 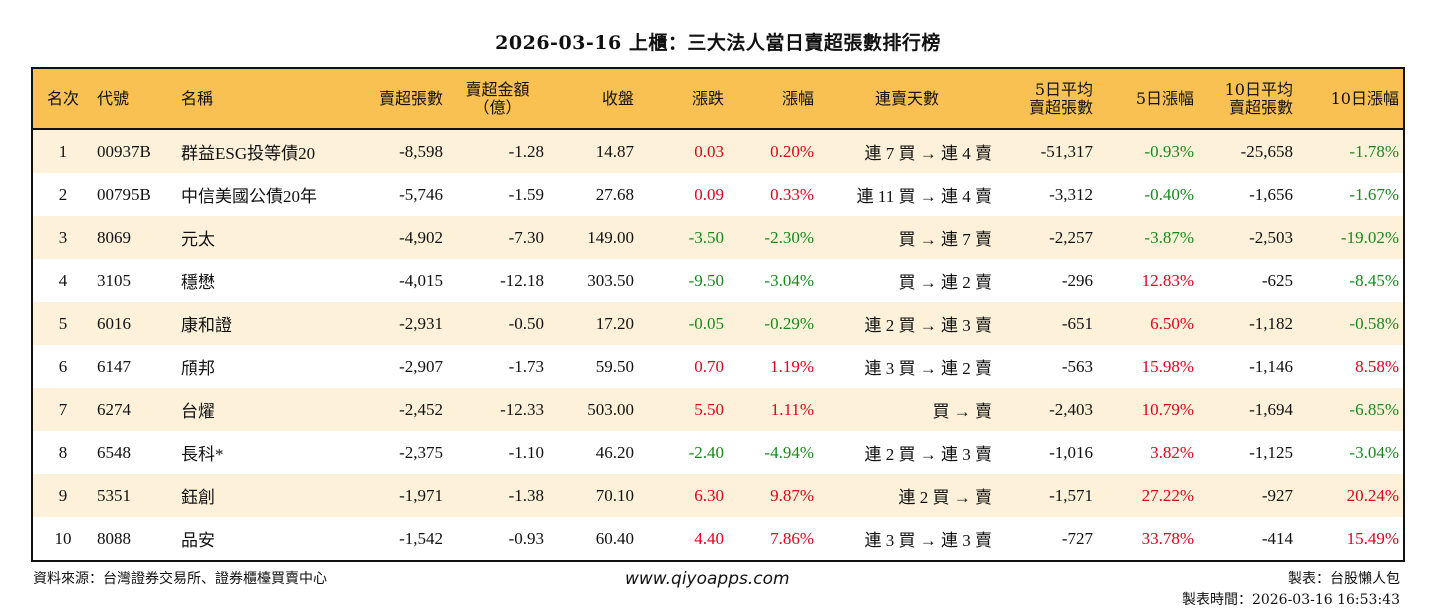 What do you see at coordinates (63, 538) in the screenshot?
I see `table-cell: 10` at bounding box center [63, 538].